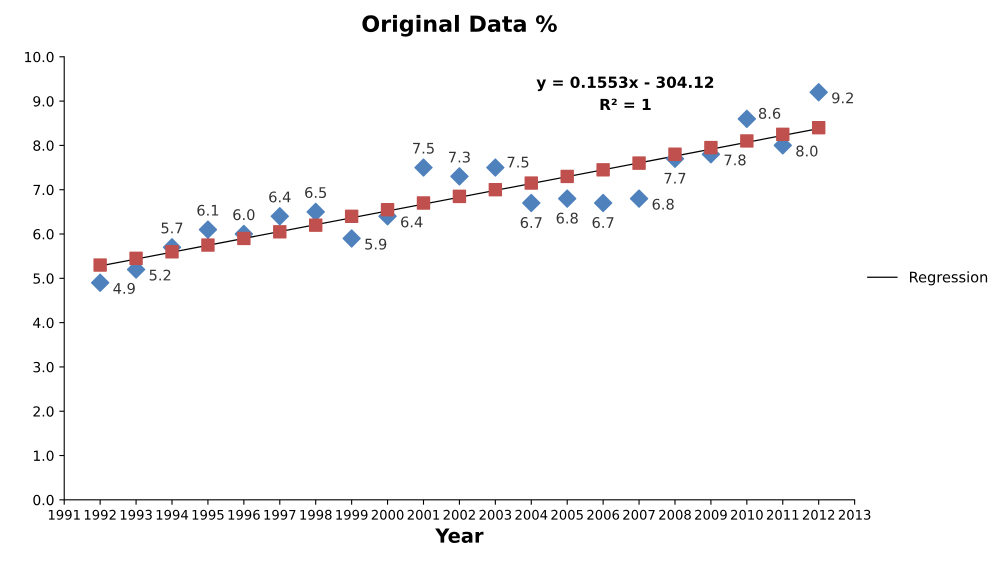 The height and width of the screenshot is (568, 988). What do you see at coordinates (316, 515) in the screenshot?
I see `x-tick-label: 1998` at bounding box center [316, 515].